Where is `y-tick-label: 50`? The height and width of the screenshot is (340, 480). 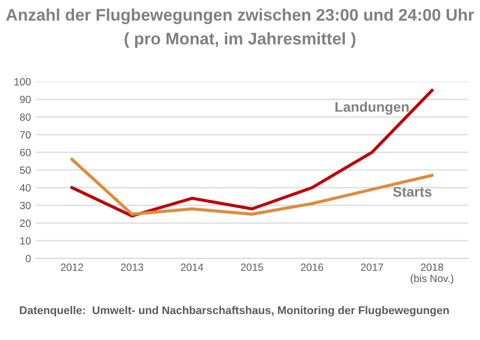 y-tick-label: 50 is located at coordinates (25, 170).